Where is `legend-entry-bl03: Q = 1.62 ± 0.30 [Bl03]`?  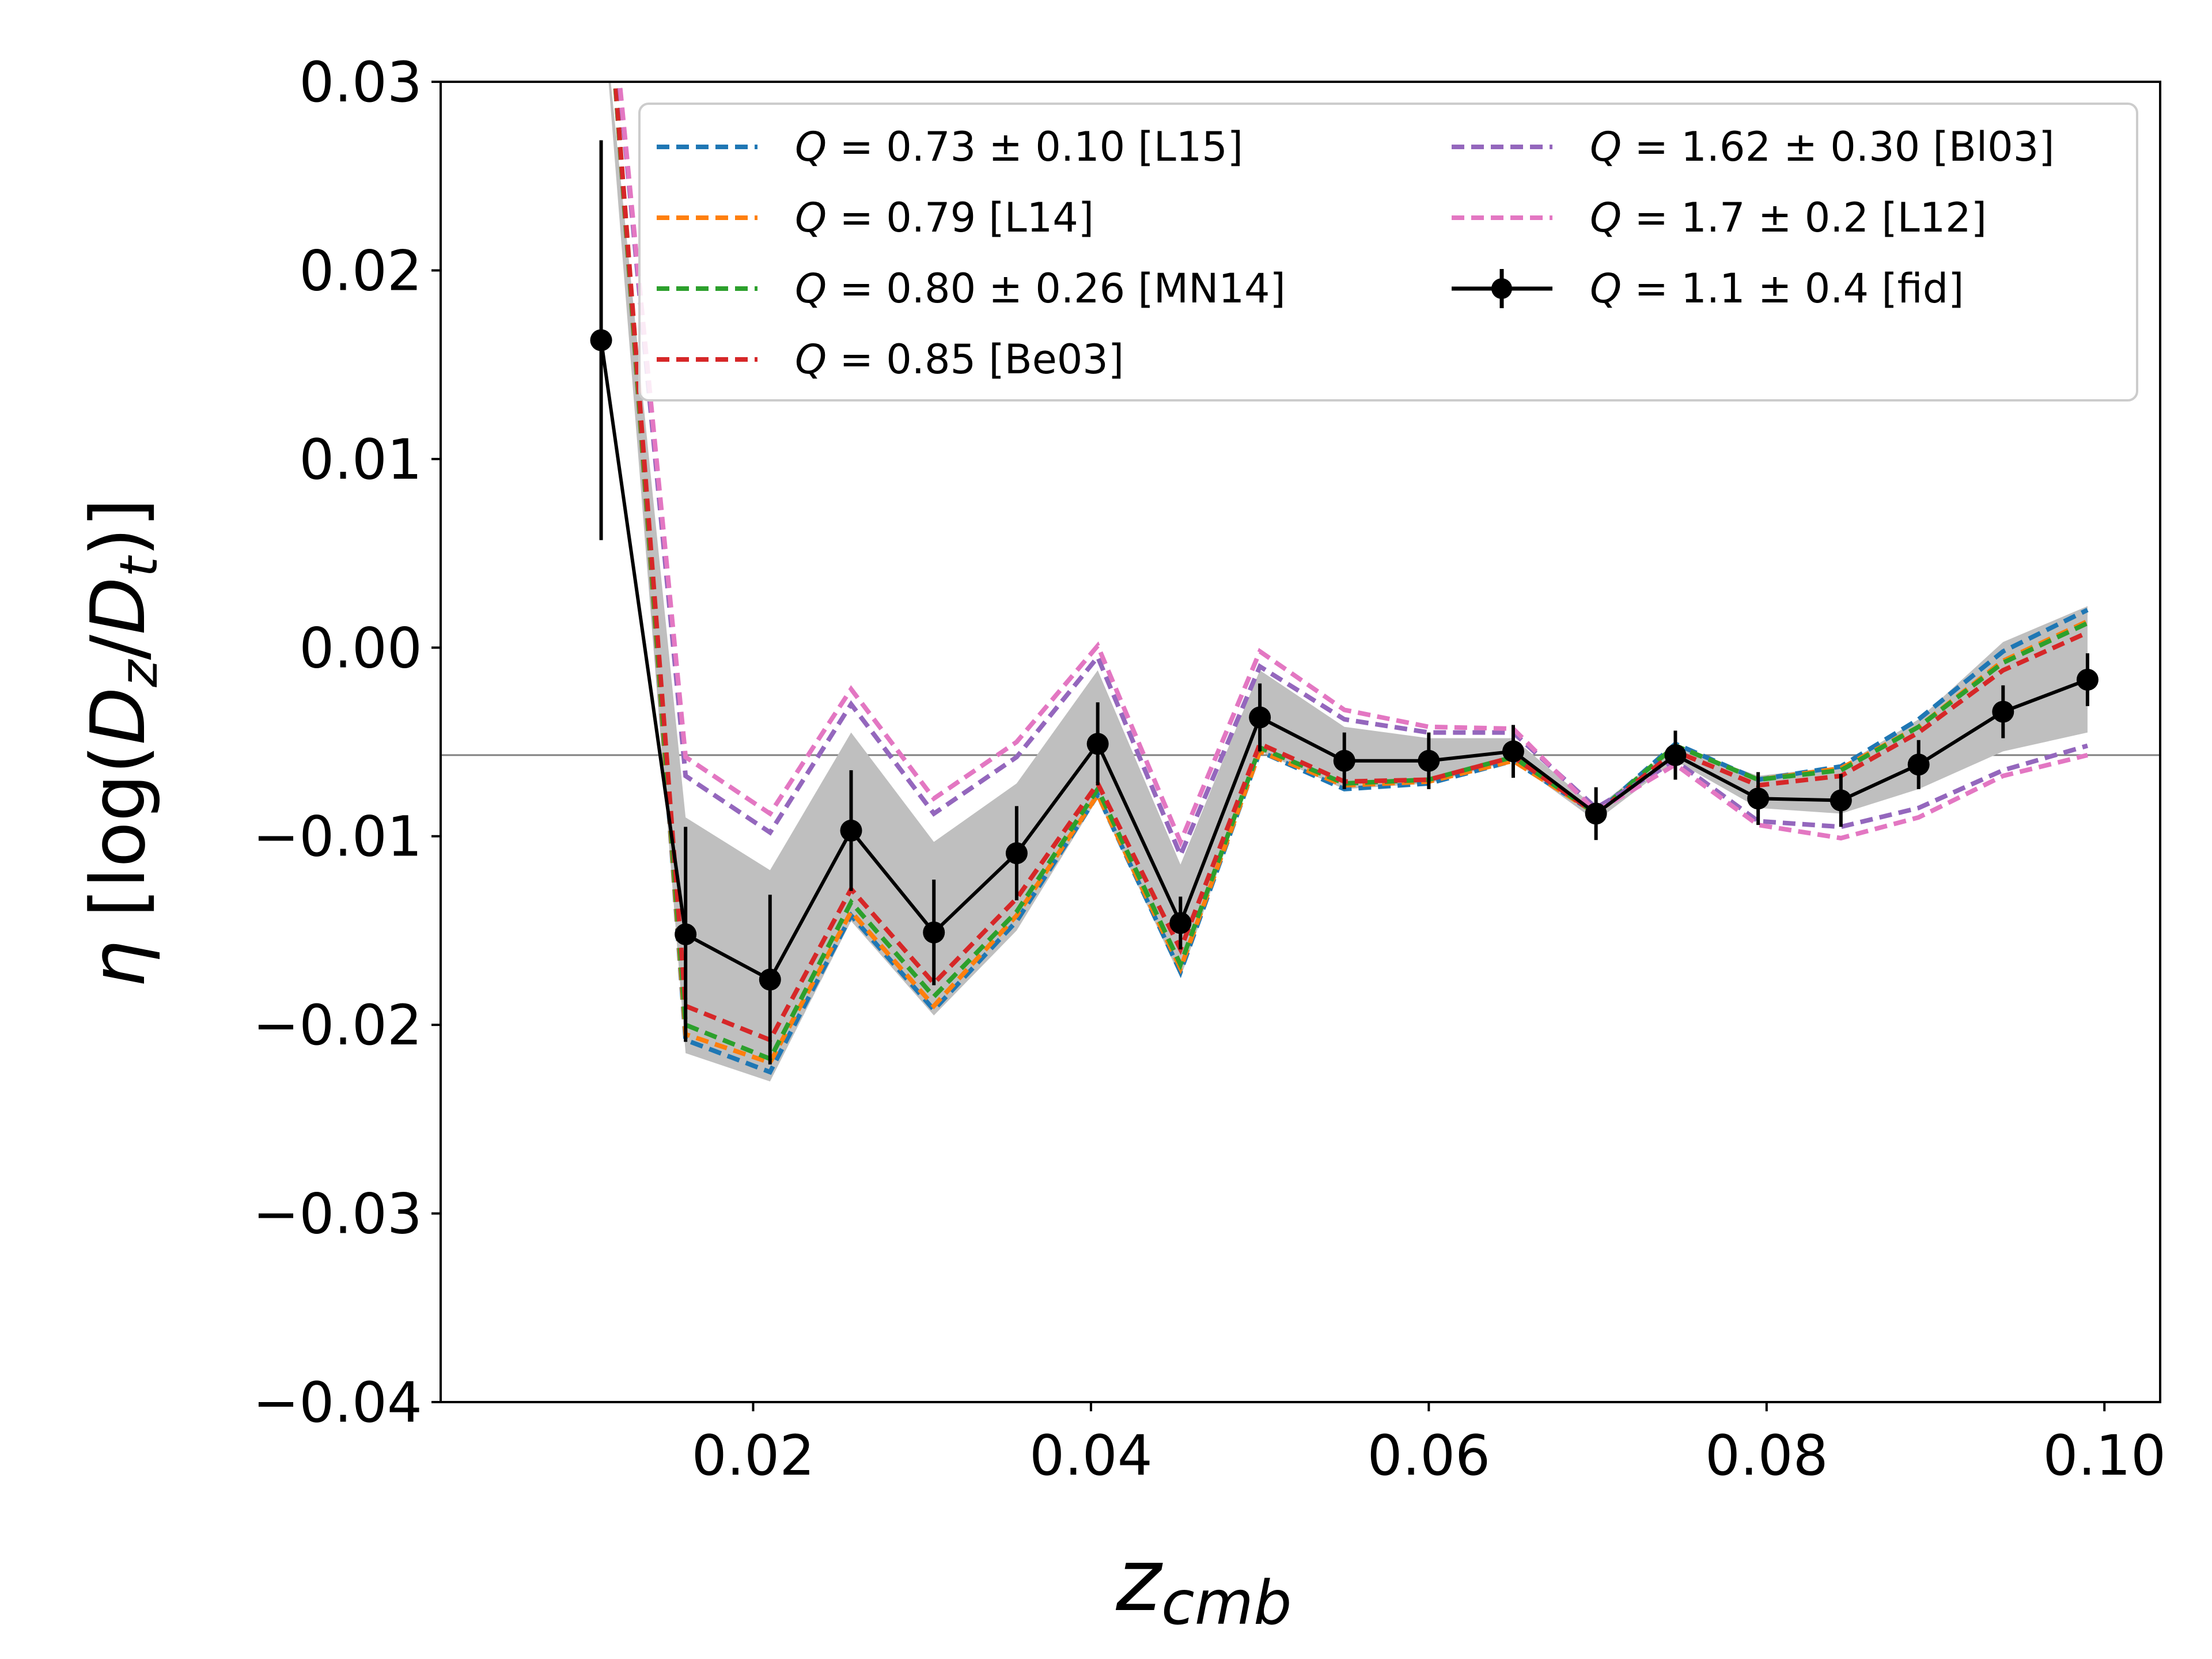
legend-entry-bl03: Q = 1.62 ± 0.30 [Bl03] is located at coordinates (1753, 147).